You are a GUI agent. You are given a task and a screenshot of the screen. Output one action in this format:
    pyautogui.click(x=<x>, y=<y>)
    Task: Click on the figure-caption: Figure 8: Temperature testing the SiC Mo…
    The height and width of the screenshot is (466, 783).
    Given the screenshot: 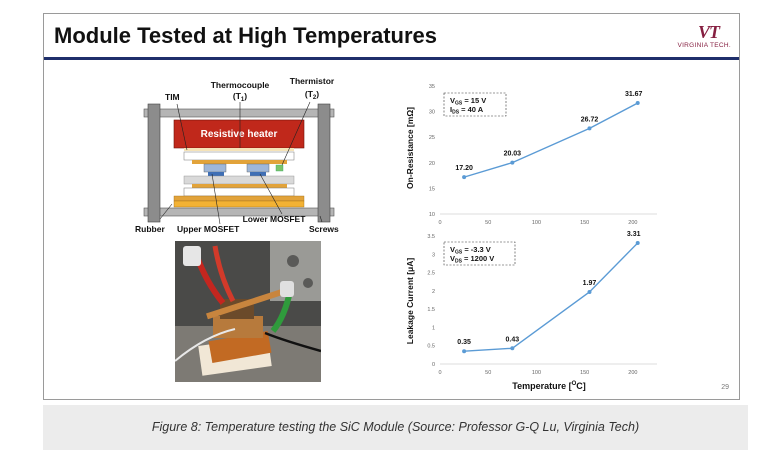 What is the action you would take?
    pyautogui.click(x=395, y=427)
    